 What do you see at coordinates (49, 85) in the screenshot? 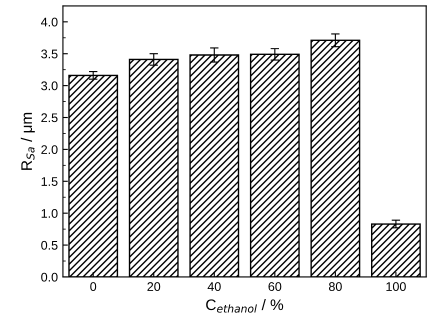
I see `y-tick-label: 3.0` at bounding box center [49, 85].